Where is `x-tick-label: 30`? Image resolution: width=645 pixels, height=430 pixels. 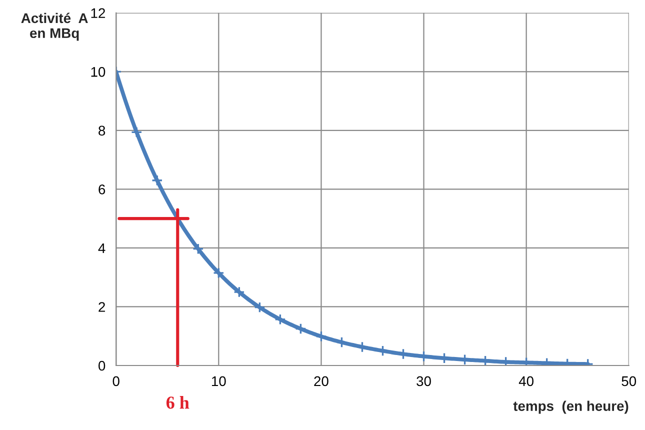 x-tick-label: 30 is located at coordinates (423, 381).